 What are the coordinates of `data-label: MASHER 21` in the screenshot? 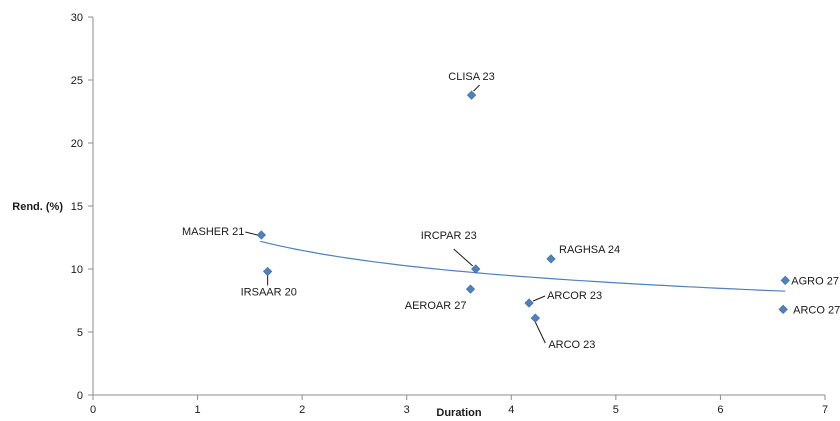 It's located at (213, 232).